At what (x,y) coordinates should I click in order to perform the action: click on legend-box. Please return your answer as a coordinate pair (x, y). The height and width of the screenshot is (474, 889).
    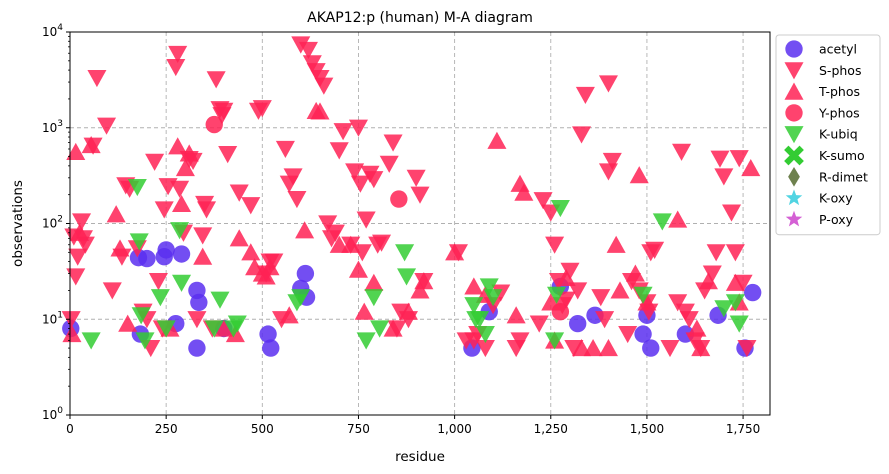
    Looking at the image, I should click on (828, 135).